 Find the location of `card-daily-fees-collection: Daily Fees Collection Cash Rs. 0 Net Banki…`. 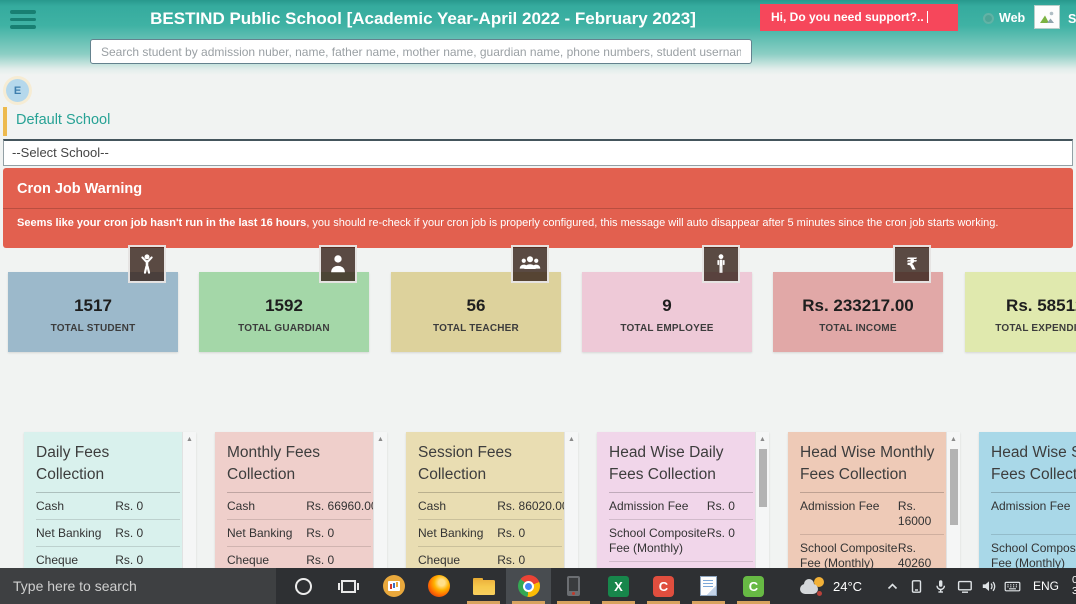

card-daily-fees-collection: Daily Fees Collection Cash Rs. 0 Net Banki… is located at coordinates (110, 500).